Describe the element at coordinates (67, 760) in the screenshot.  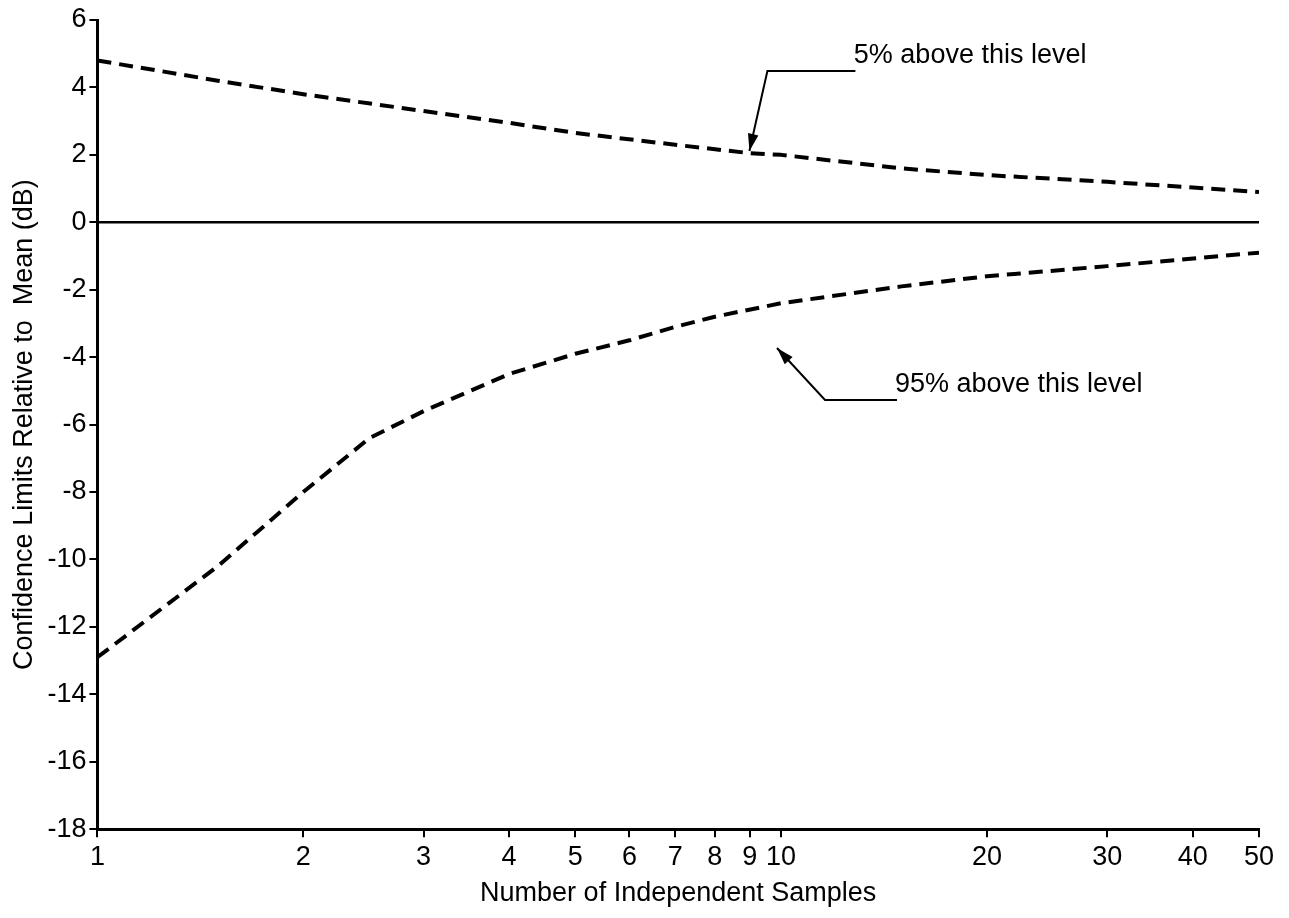
I see `y-tick-label: -16` at that location.